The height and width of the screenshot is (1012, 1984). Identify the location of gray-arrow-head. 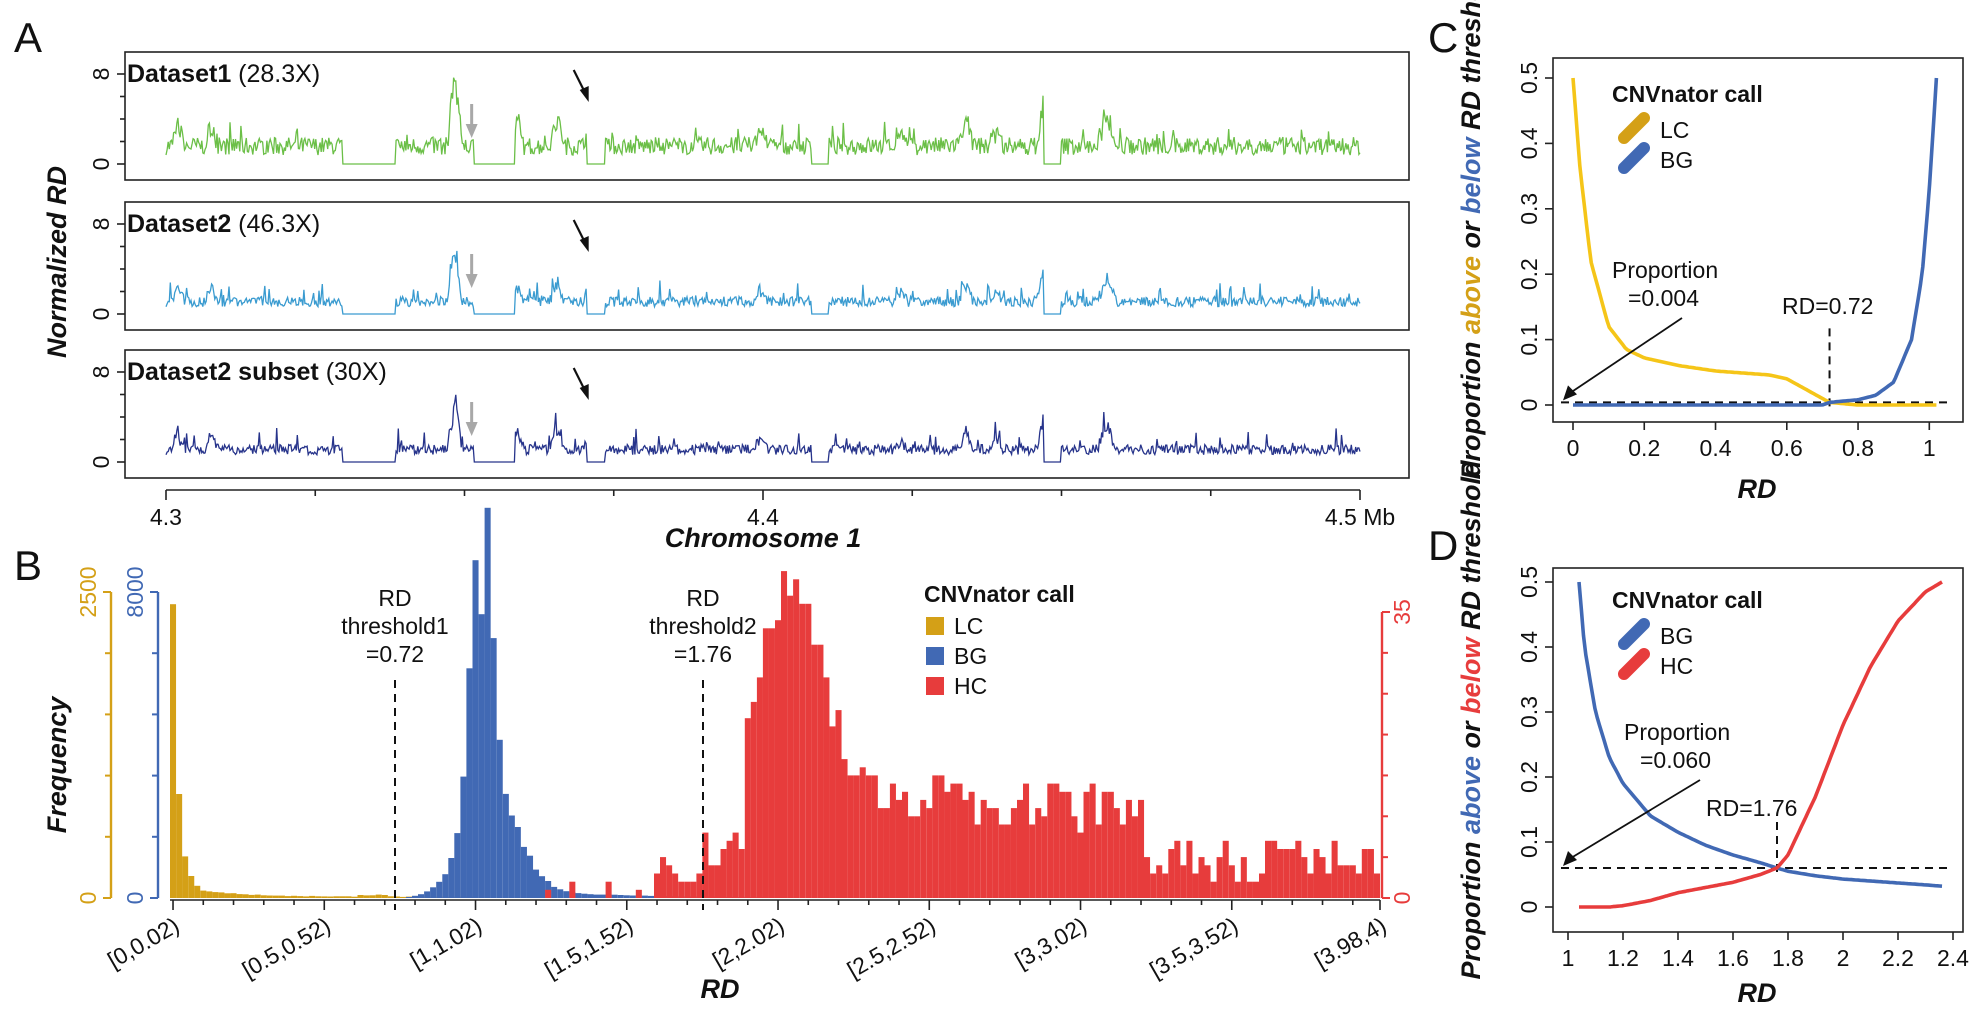
(471, 429).